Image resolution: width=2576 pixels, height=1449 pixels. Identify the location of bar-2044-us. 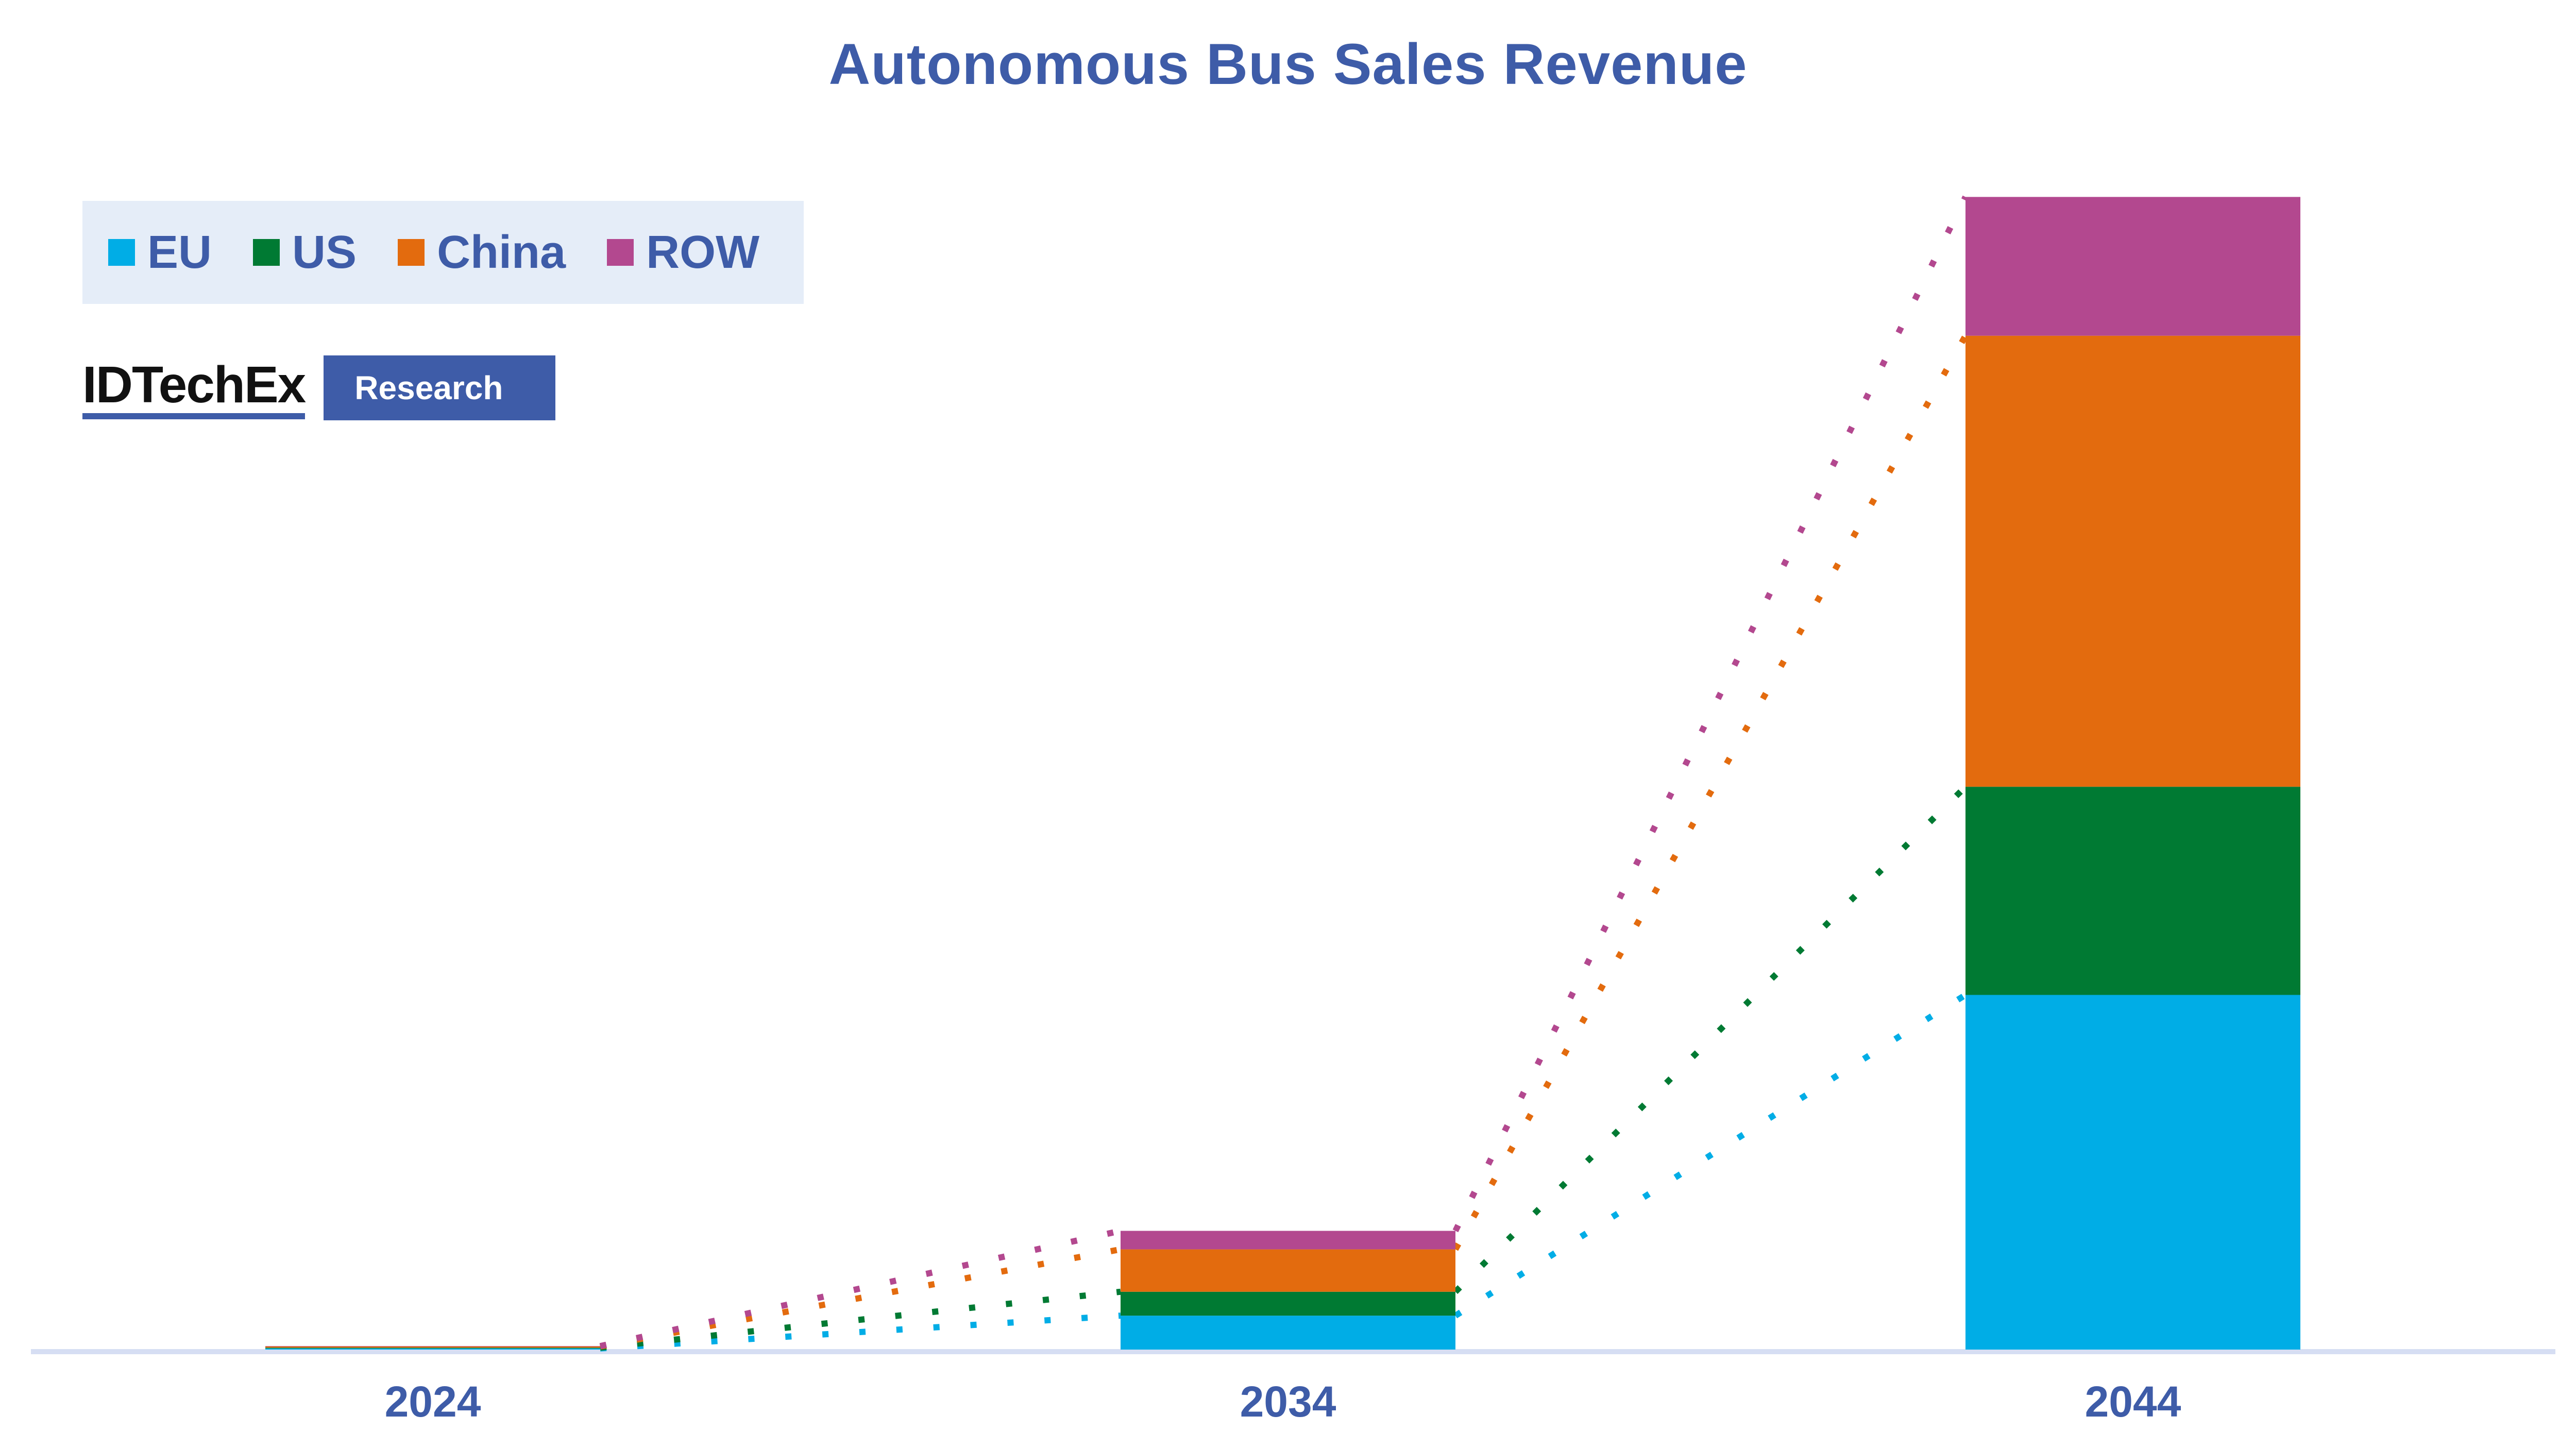
(2132, 891).